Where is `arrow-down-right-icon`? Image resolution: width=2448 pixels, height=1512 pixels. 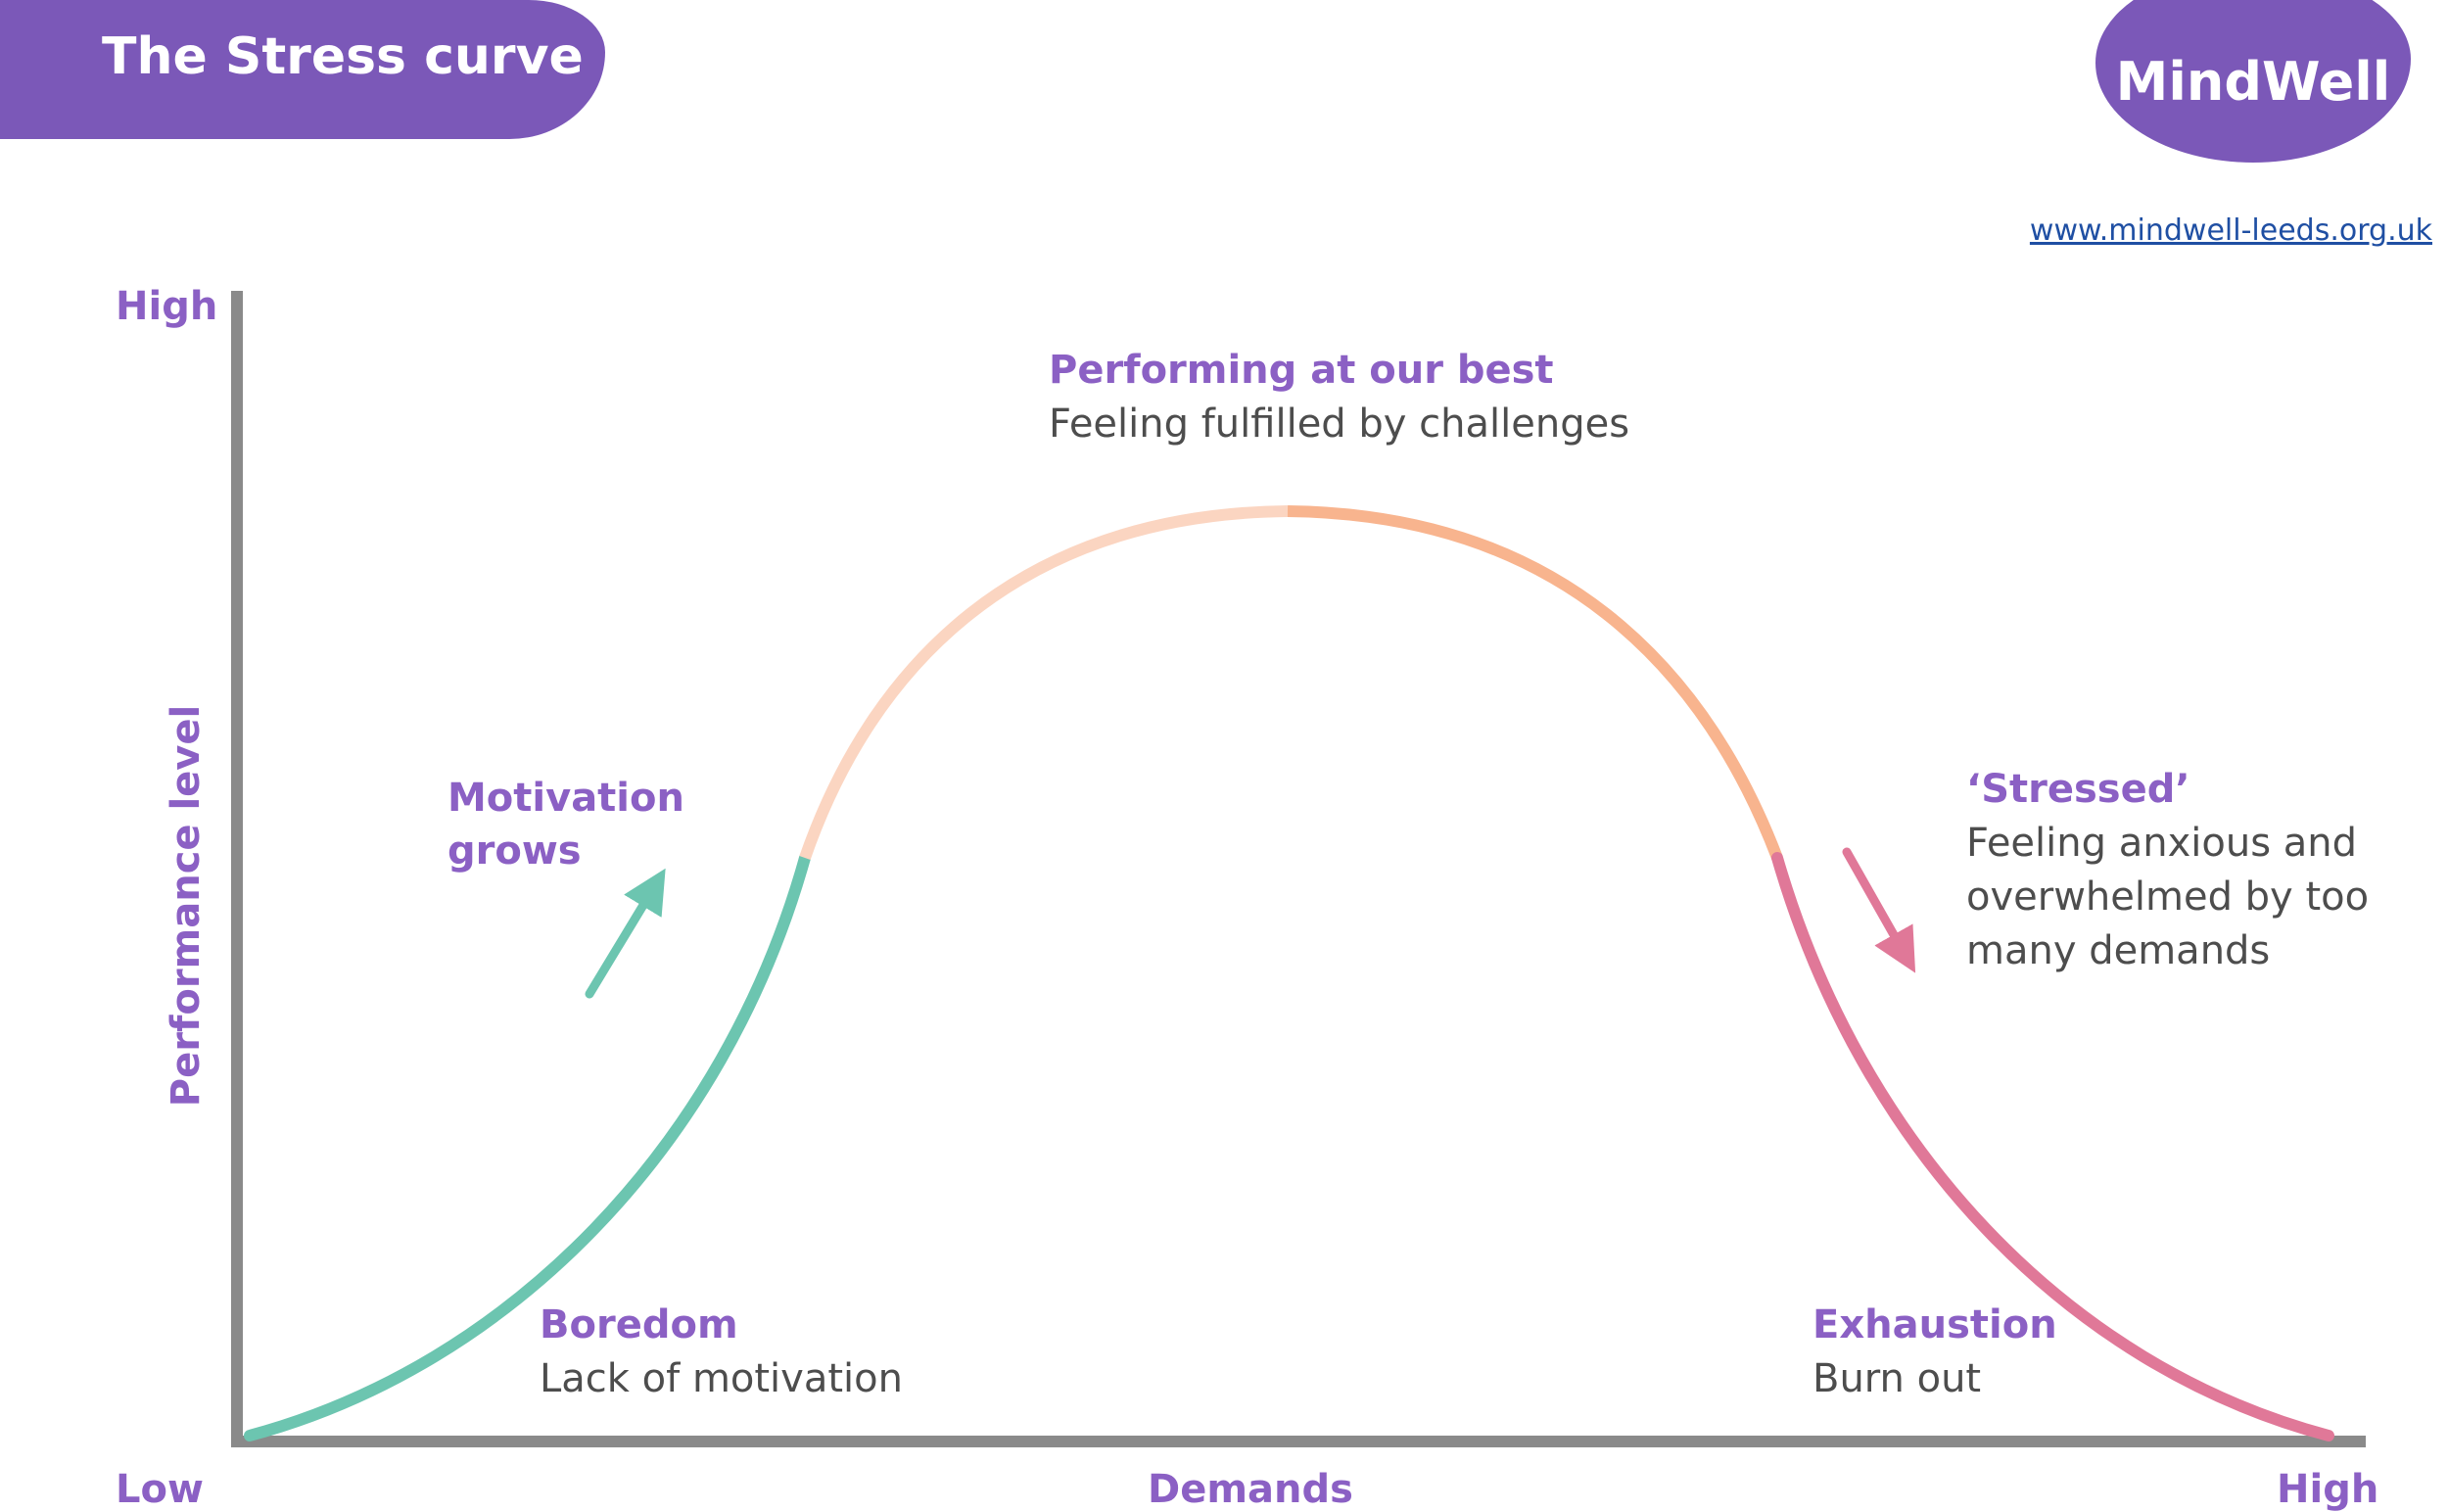 arrow-down-right-icon is located at coordinates (1879, 910).